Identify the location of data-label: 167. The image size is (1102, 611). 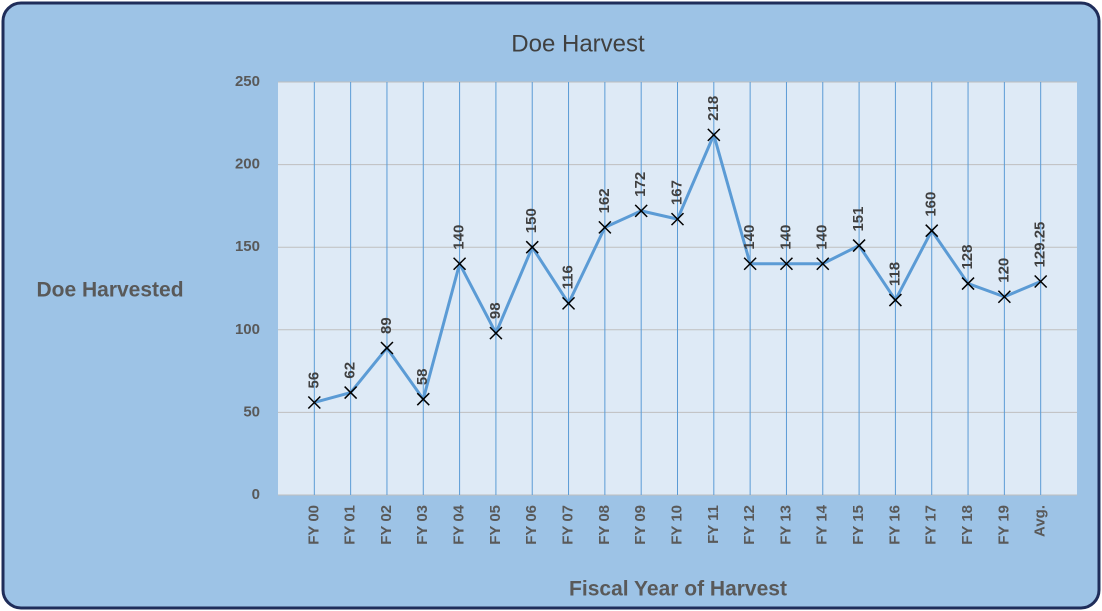
(676, 192).